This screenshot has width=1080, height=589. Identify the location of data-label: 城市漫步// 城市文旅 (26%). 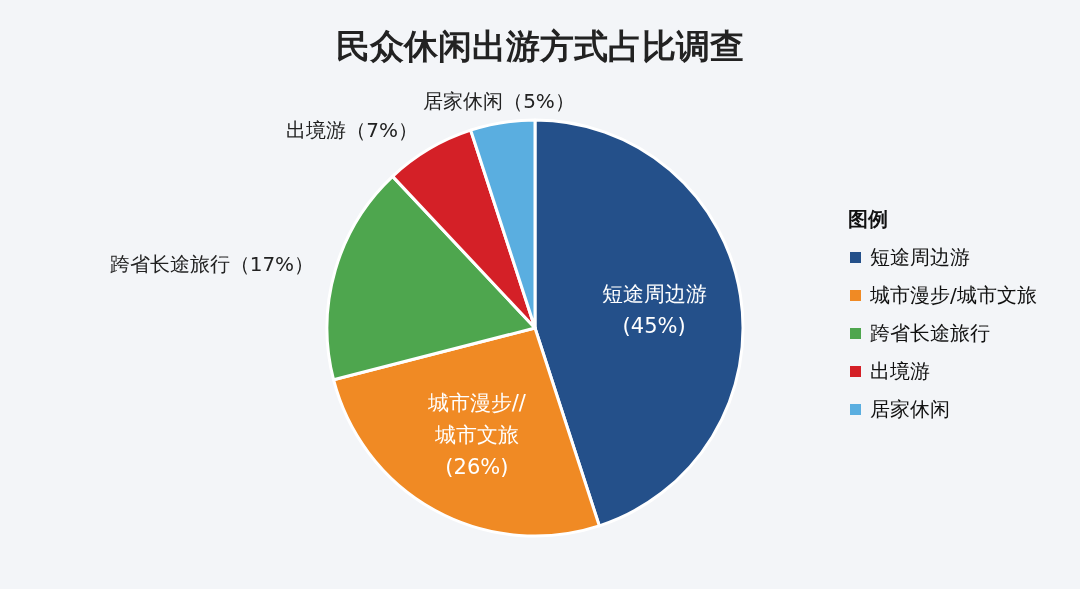
(476, 434).